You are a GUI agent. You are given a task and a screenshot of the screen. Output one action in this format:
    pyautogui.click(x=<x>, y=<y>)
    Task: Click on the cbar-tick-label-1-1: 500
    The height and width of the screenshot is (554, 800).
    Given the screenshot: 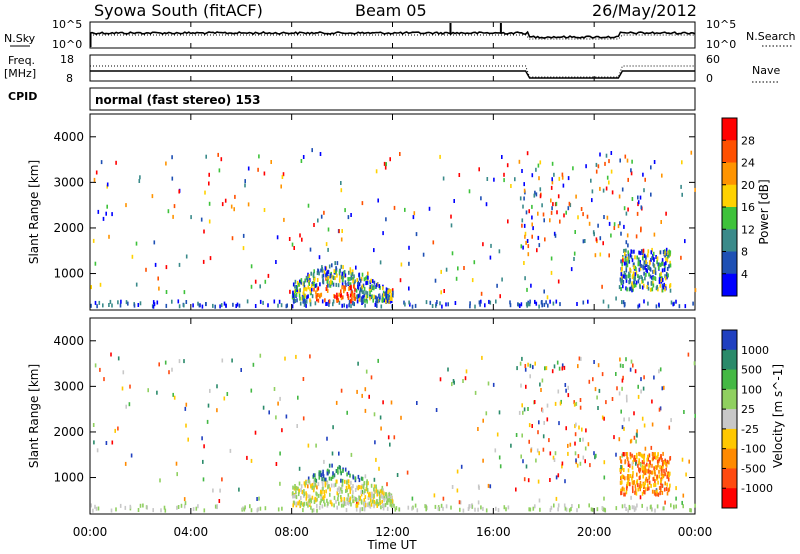 What is the action you would take?
    pyautogui.click(x=751, y=370)
    